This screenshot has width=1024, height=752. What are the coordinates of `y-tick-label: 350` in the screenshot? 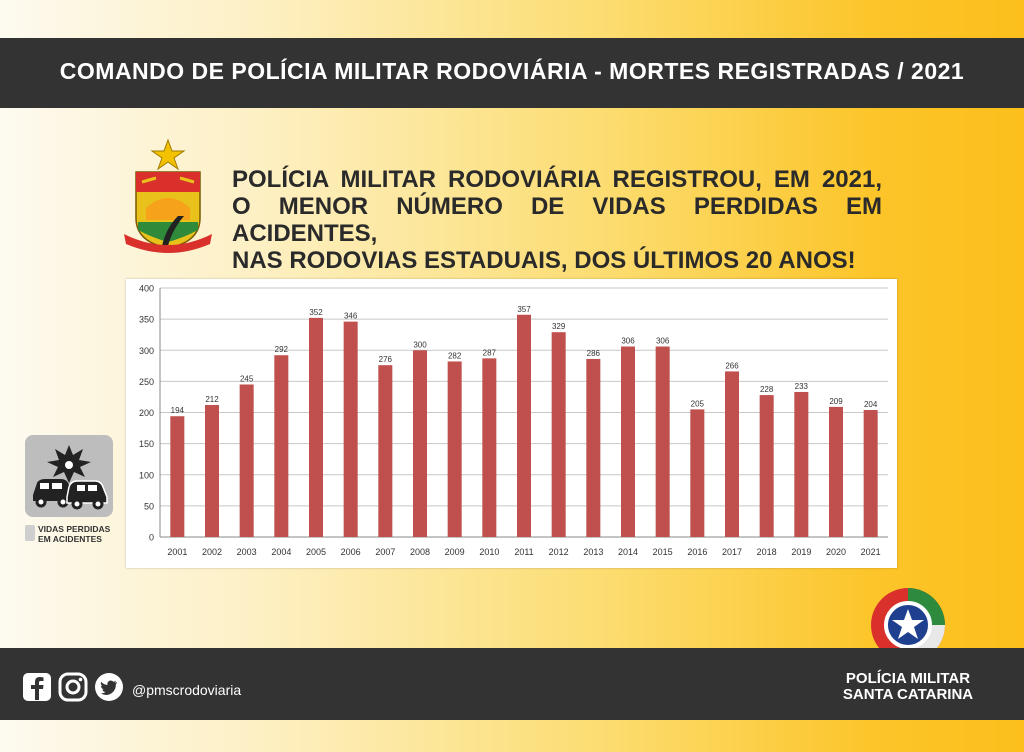 It's located at (146, 320).